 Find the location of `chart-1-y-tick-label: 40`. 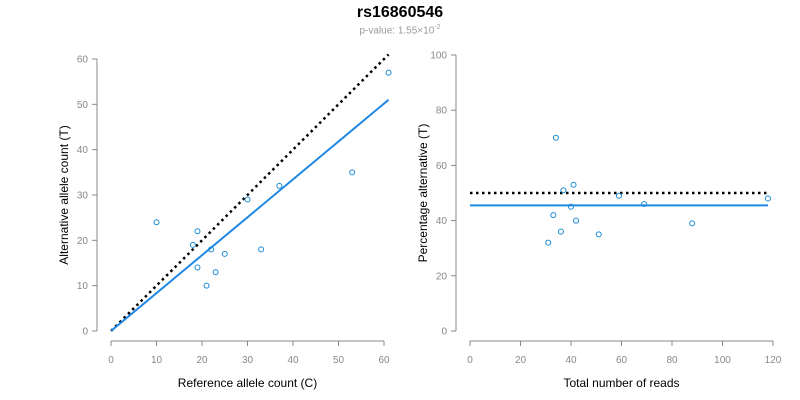

chart-1-y-tick-label: 40 is located at coordinates (83, 150).